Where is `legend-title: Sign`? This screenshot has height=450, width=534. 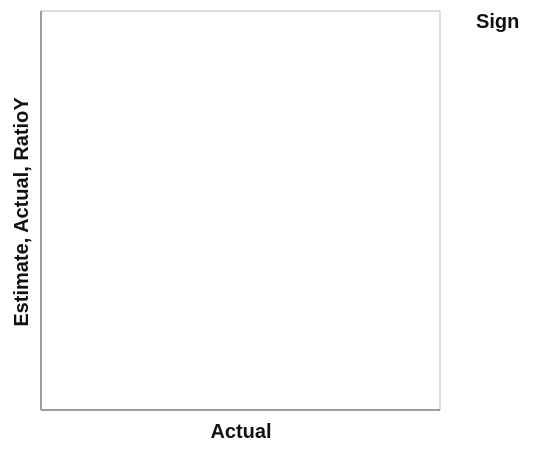 legend-title: Sign is located at coordinates (497, 22).